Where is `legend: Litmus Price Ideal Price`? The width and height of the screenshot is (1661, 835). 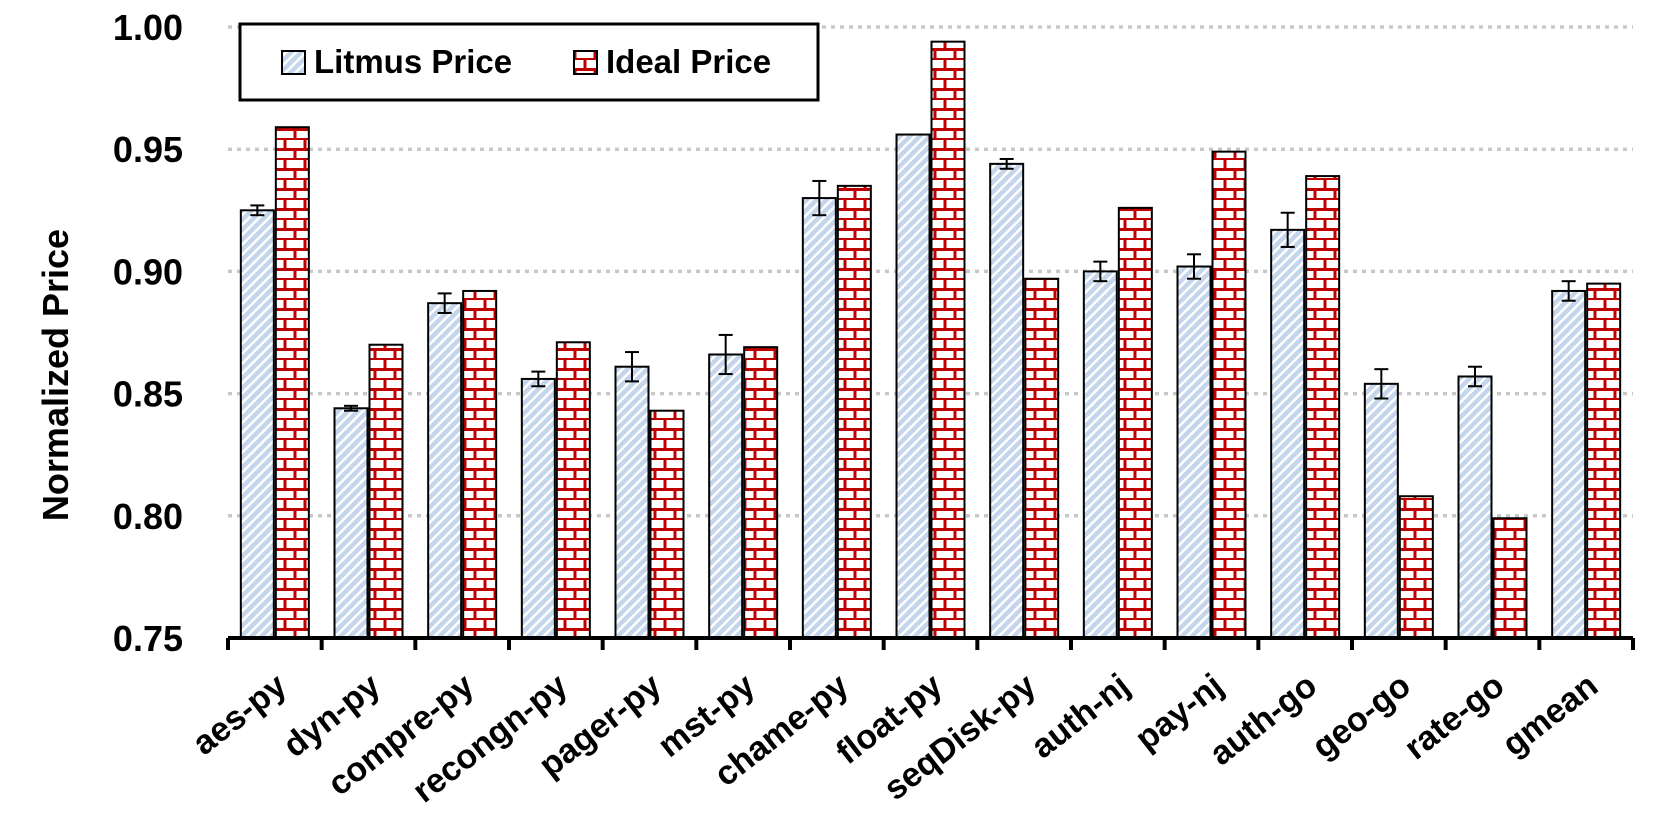 legend: Litmus Price Ideal Price is located at coordinates (529, 62).